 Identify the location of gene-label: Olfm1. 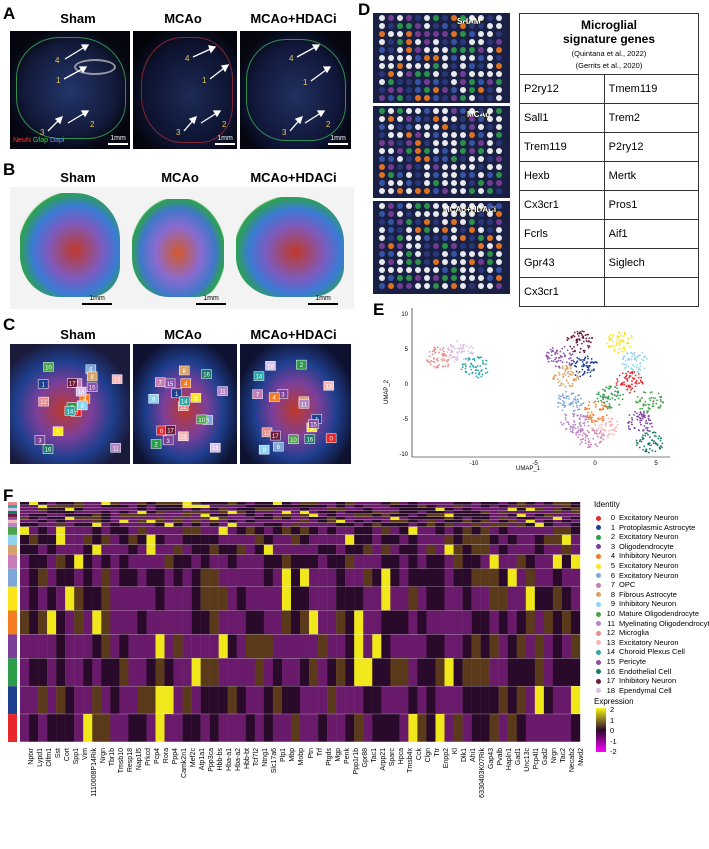
(49, 757).